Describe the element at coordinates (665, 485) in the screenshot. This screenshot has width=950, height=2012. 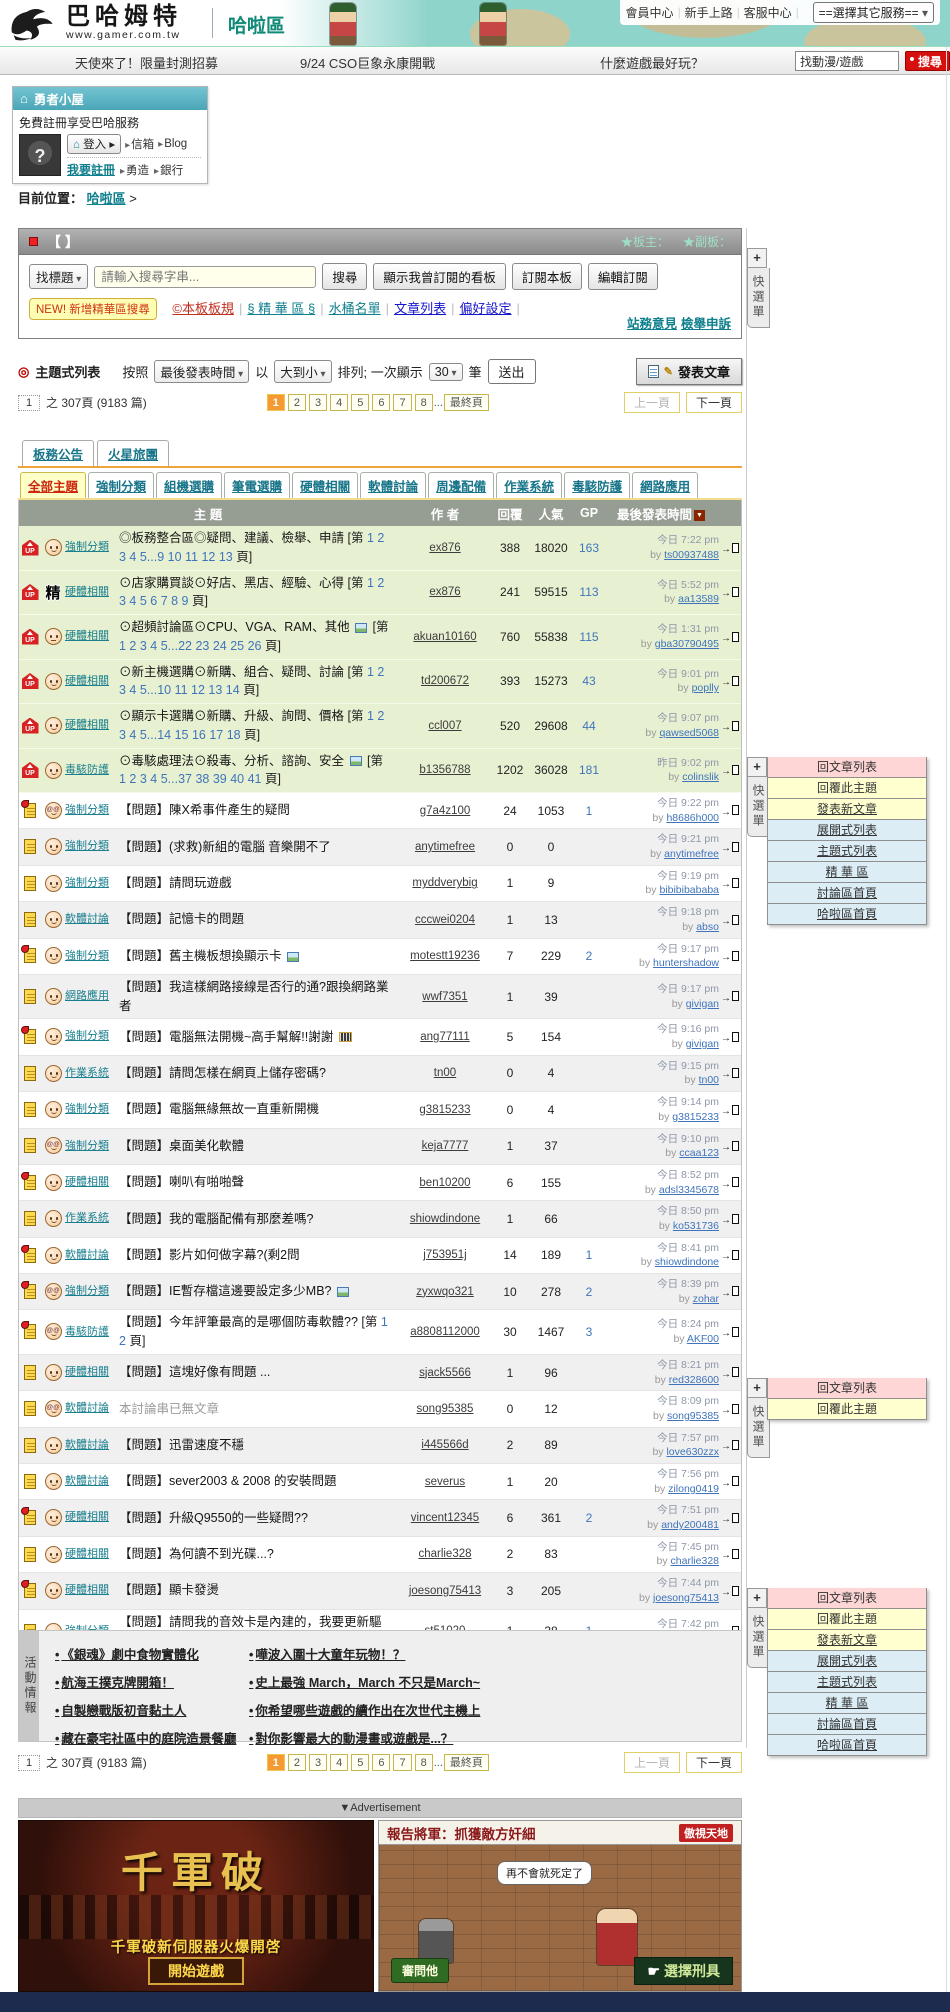
I see `category-tab: 網路應用` at that location.